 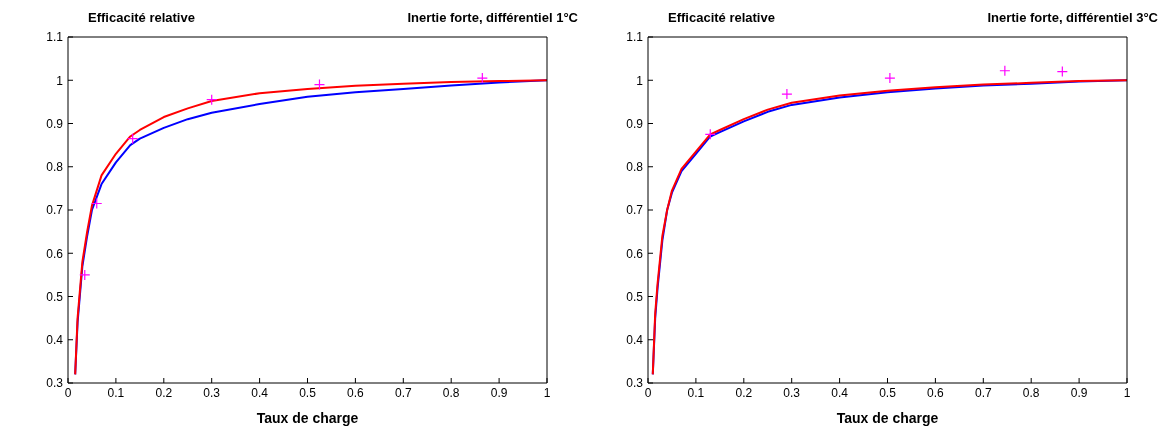 I want to click on chart-title: Inertie forte, différentiel 1°C, so click(x=492, y=17).